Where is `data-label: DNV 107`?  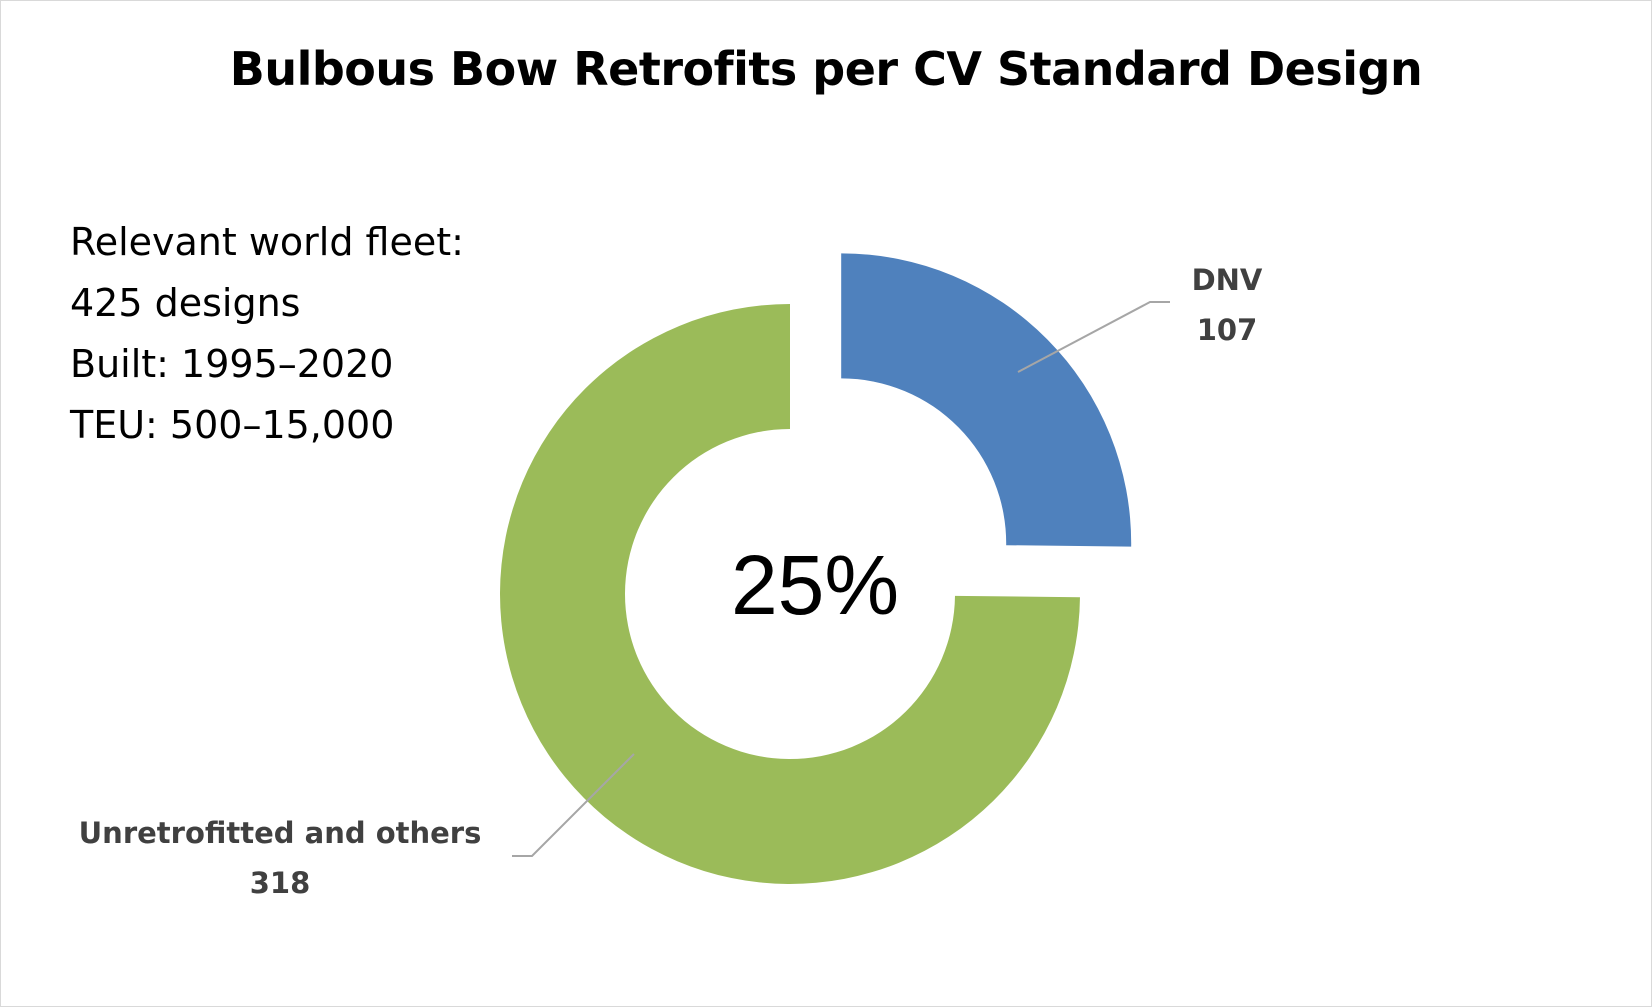 data-label: DNV 107 is located at coordinates (1227, 305).